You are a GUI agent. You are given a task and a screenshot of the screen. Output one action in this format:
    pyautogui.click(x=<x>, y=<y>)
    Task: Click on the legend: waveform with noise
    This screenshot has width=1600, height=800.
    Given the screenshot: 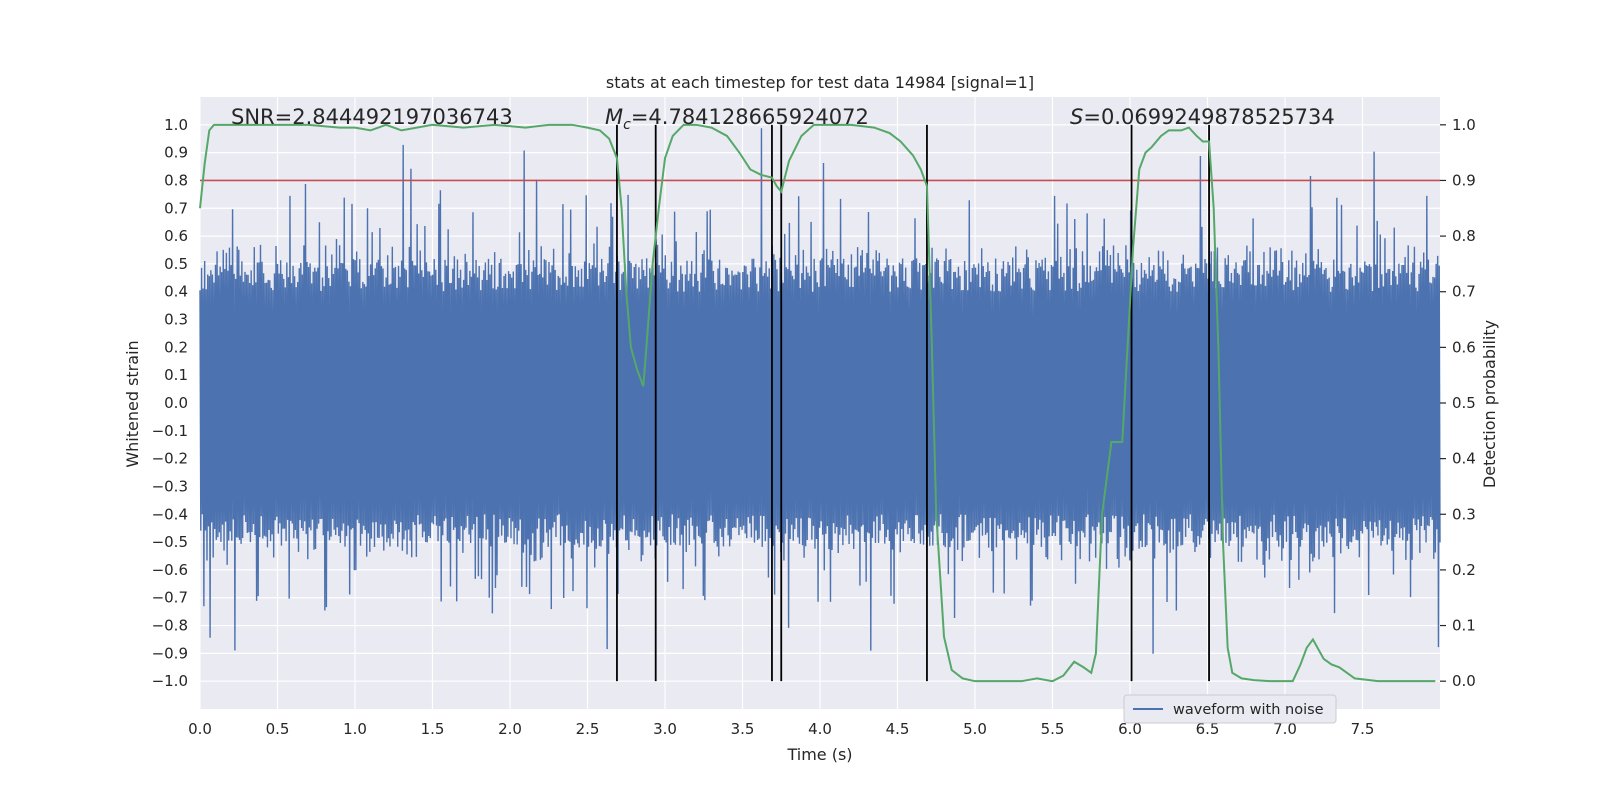 What is the action you would take?
    pyautogui.click(x=1230, y=709)
    